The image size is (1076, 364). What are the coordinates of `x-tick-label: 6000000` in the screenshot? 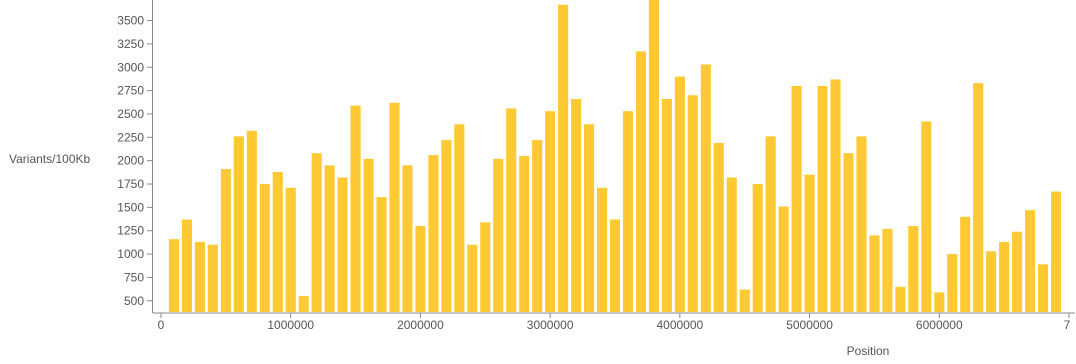 It's located at (939, 325).